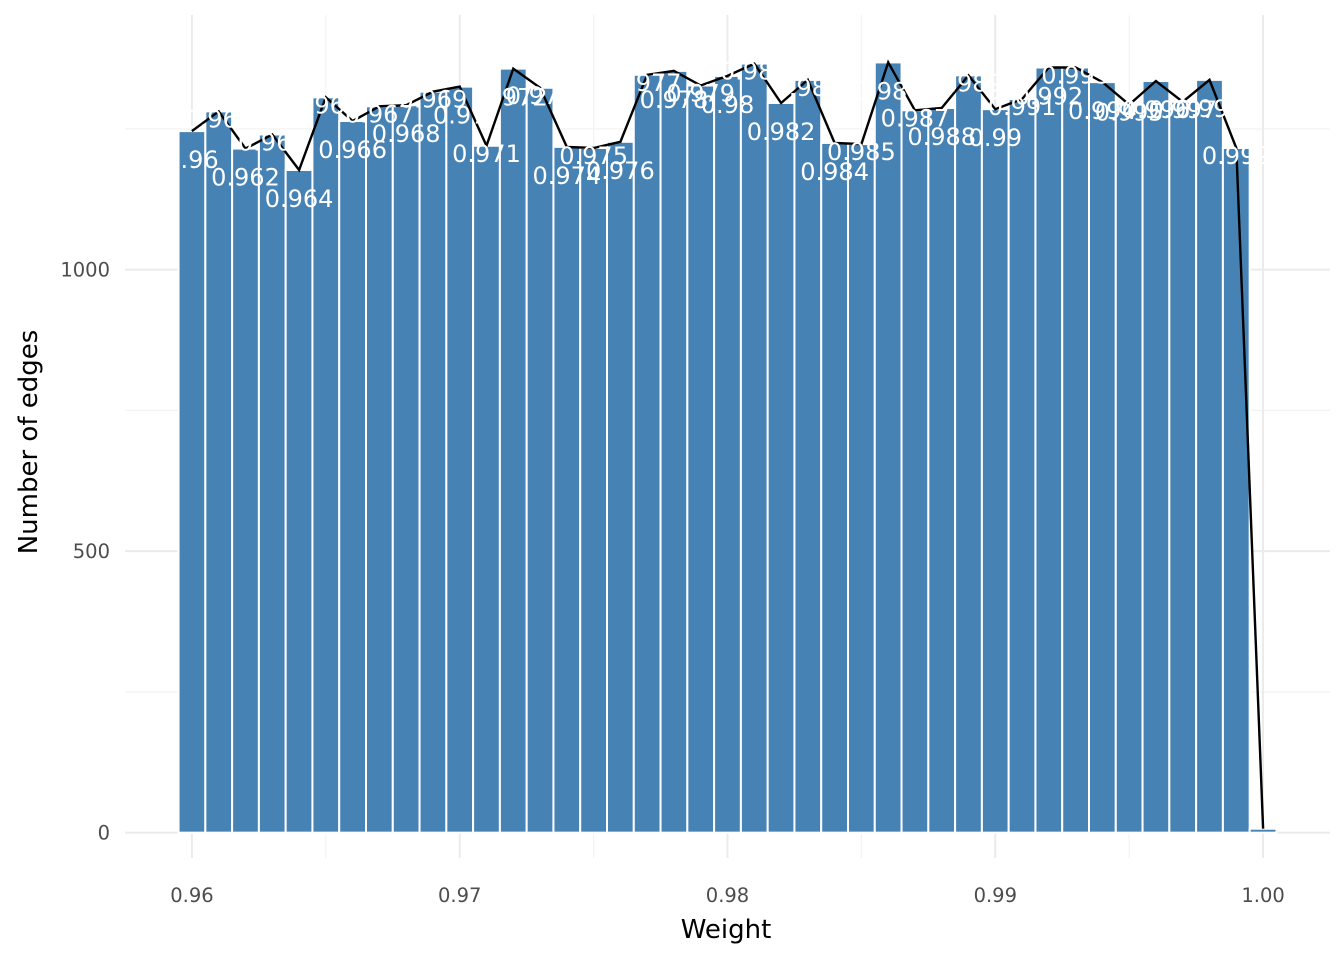 The image size is (1344, 960). Describe the element at coordinates (85, 270) in the screenshot. I see `y-tick-label: 1000` at that location.